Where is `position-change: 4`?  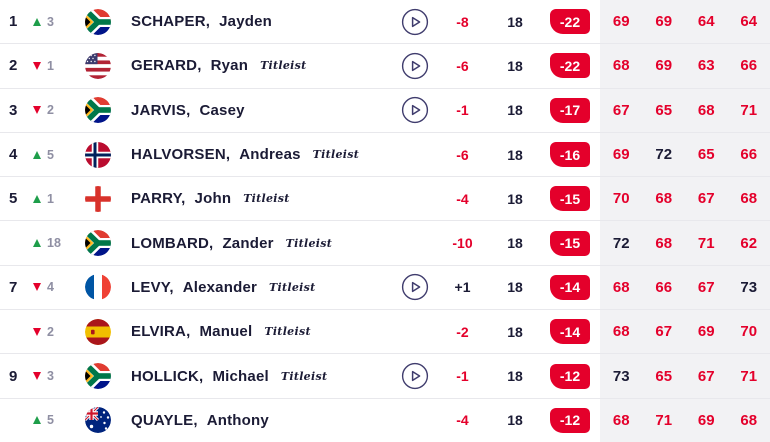
position-change: 4 is located at coordinates (52, 287).